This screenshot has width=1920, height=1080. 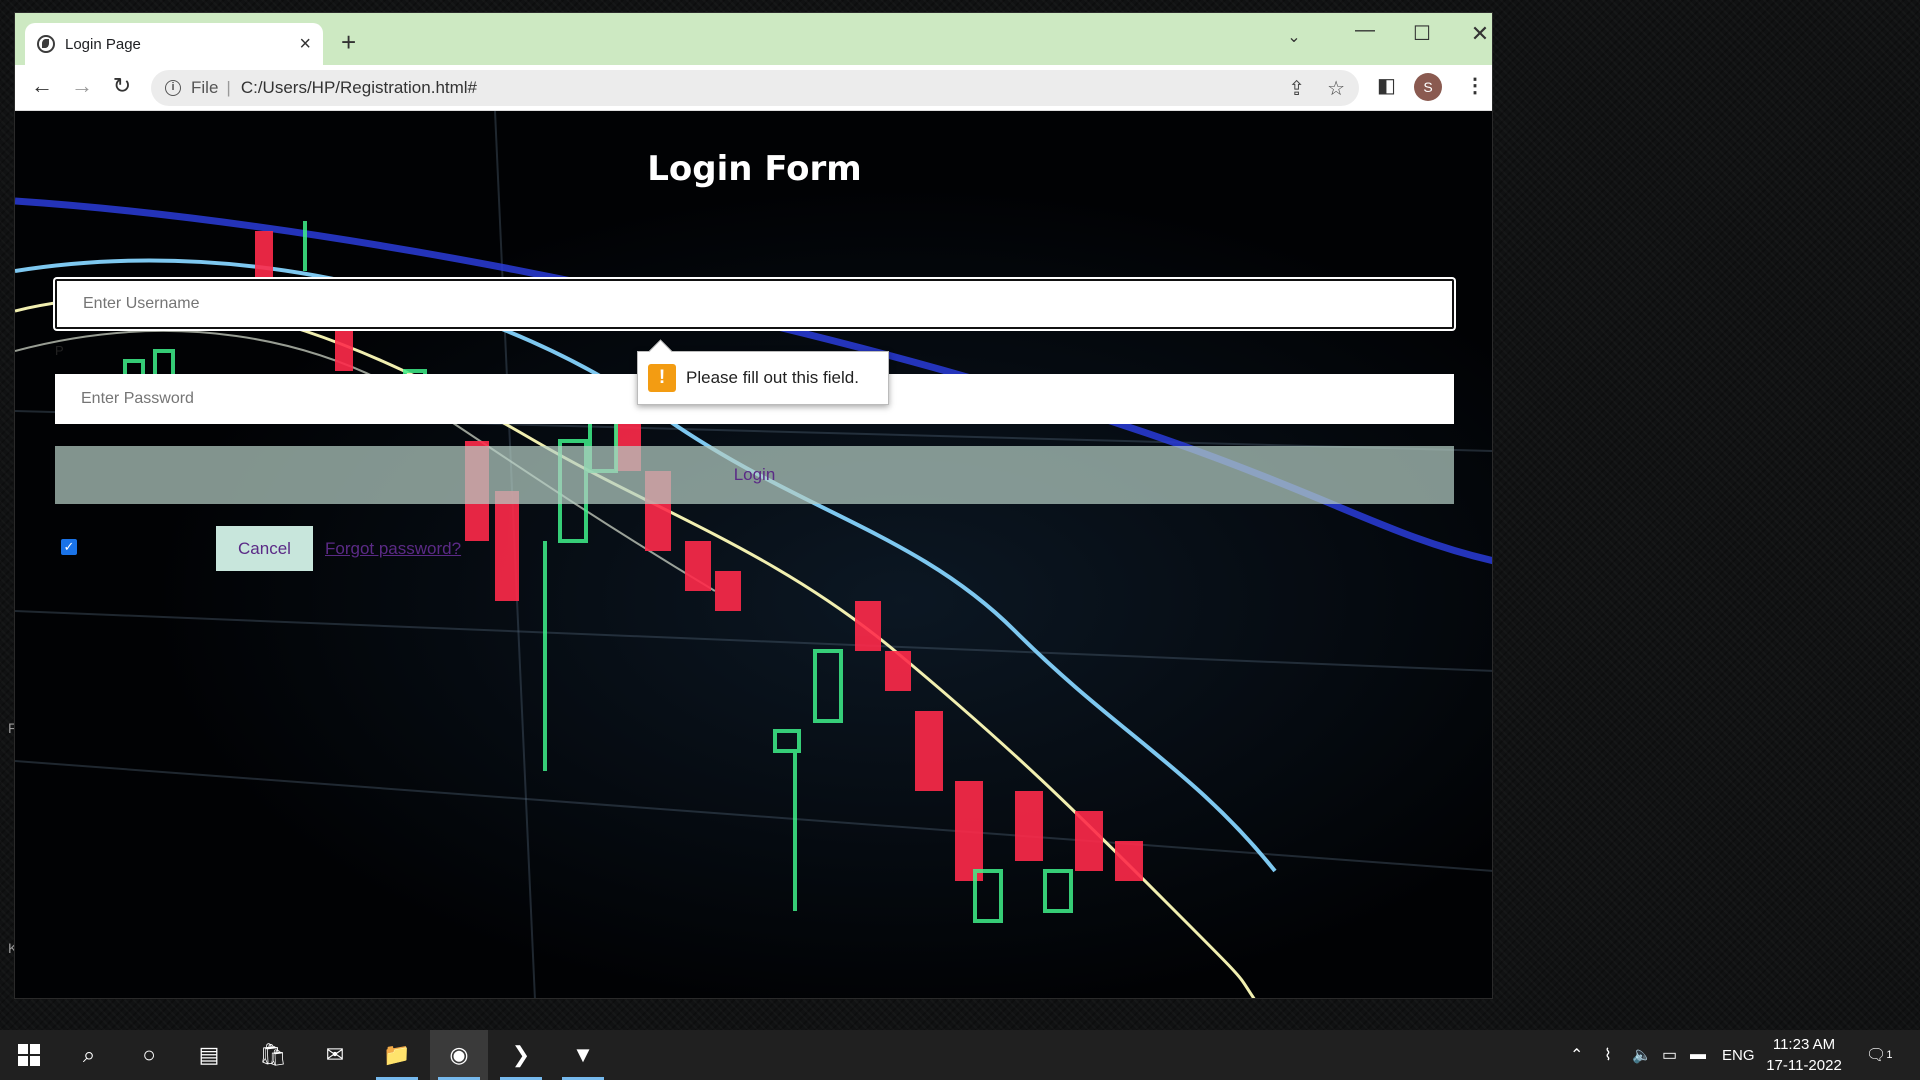 What do you see at coordinates (1336, 89) in the screenshot?
I see `star-icon: ☆` at bounding box center [1336, 89].